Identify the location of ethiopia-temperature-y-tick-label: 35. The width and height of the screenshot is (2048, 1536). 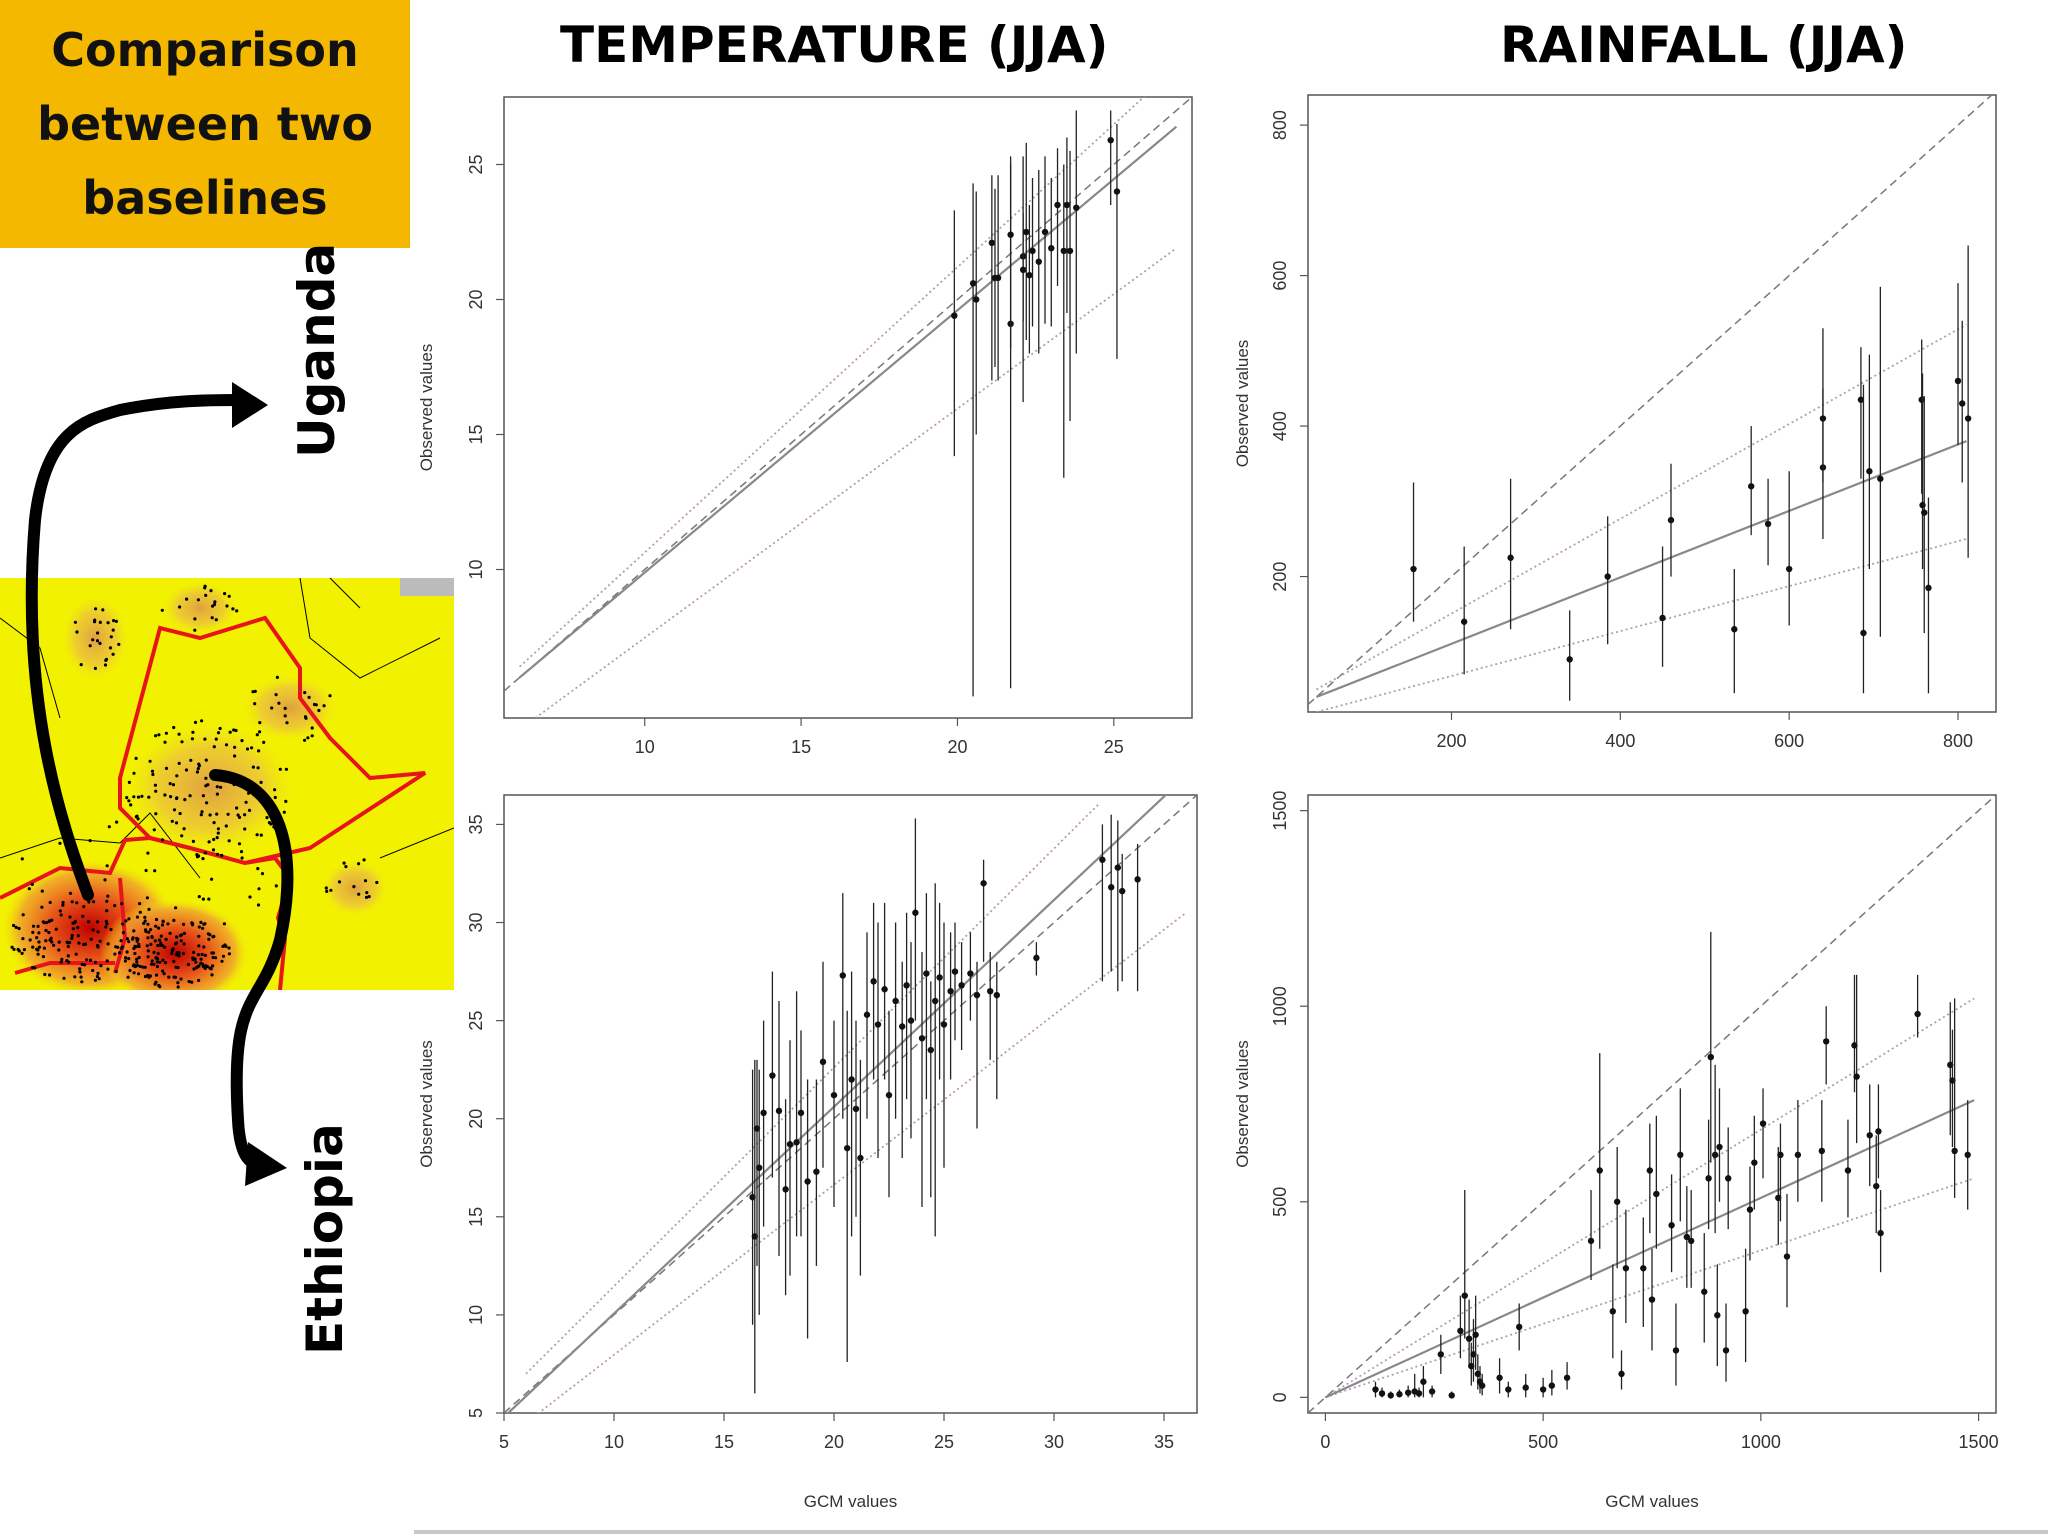
(476, 824).